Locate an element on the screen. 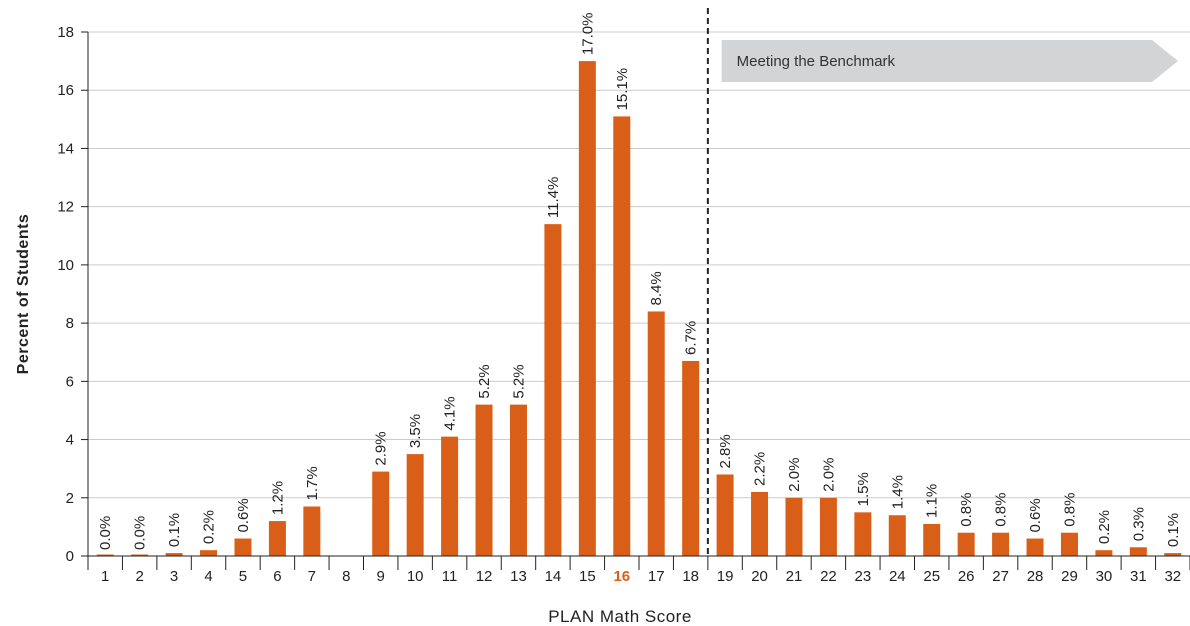 The height and width of the screenshot is (626, 1190). x-tick-label: 27 is located at coordinates (1000, 576).